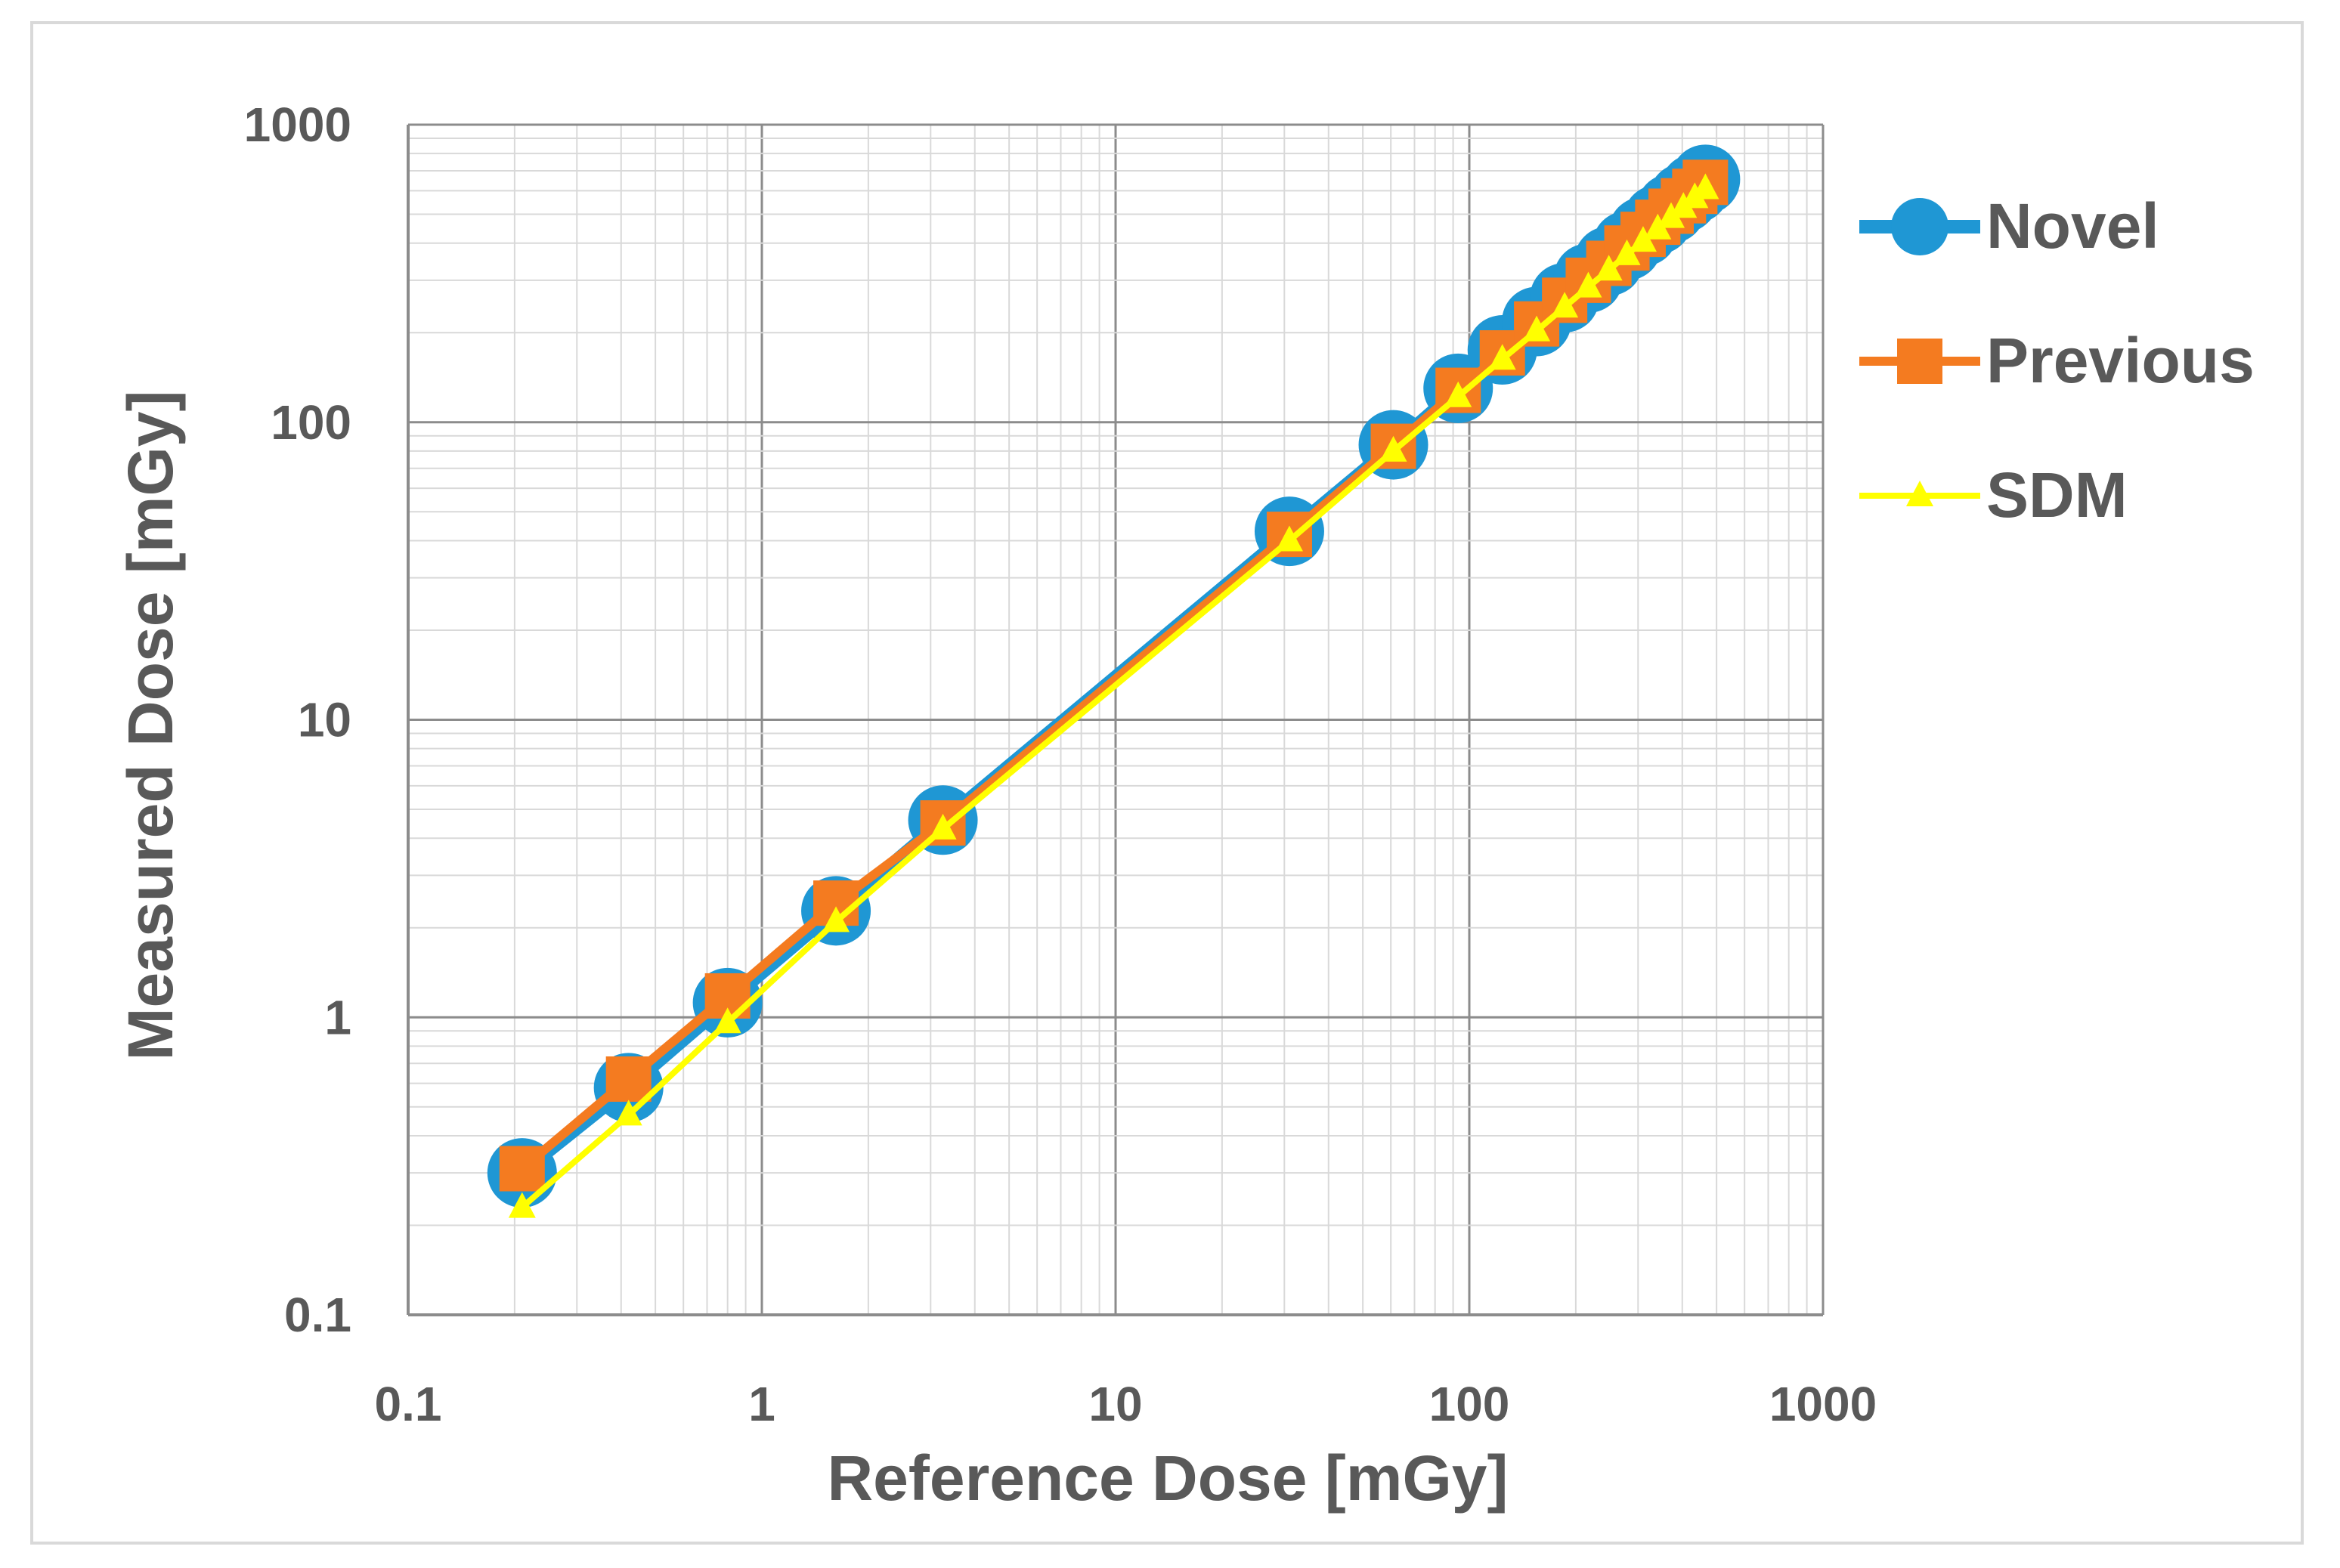 The height and width of the screenshot is (1568, 2340). Describe the element at coordinates (2120, 360) in the screenshot. I see `legend-label-previous: Previous` at that location.